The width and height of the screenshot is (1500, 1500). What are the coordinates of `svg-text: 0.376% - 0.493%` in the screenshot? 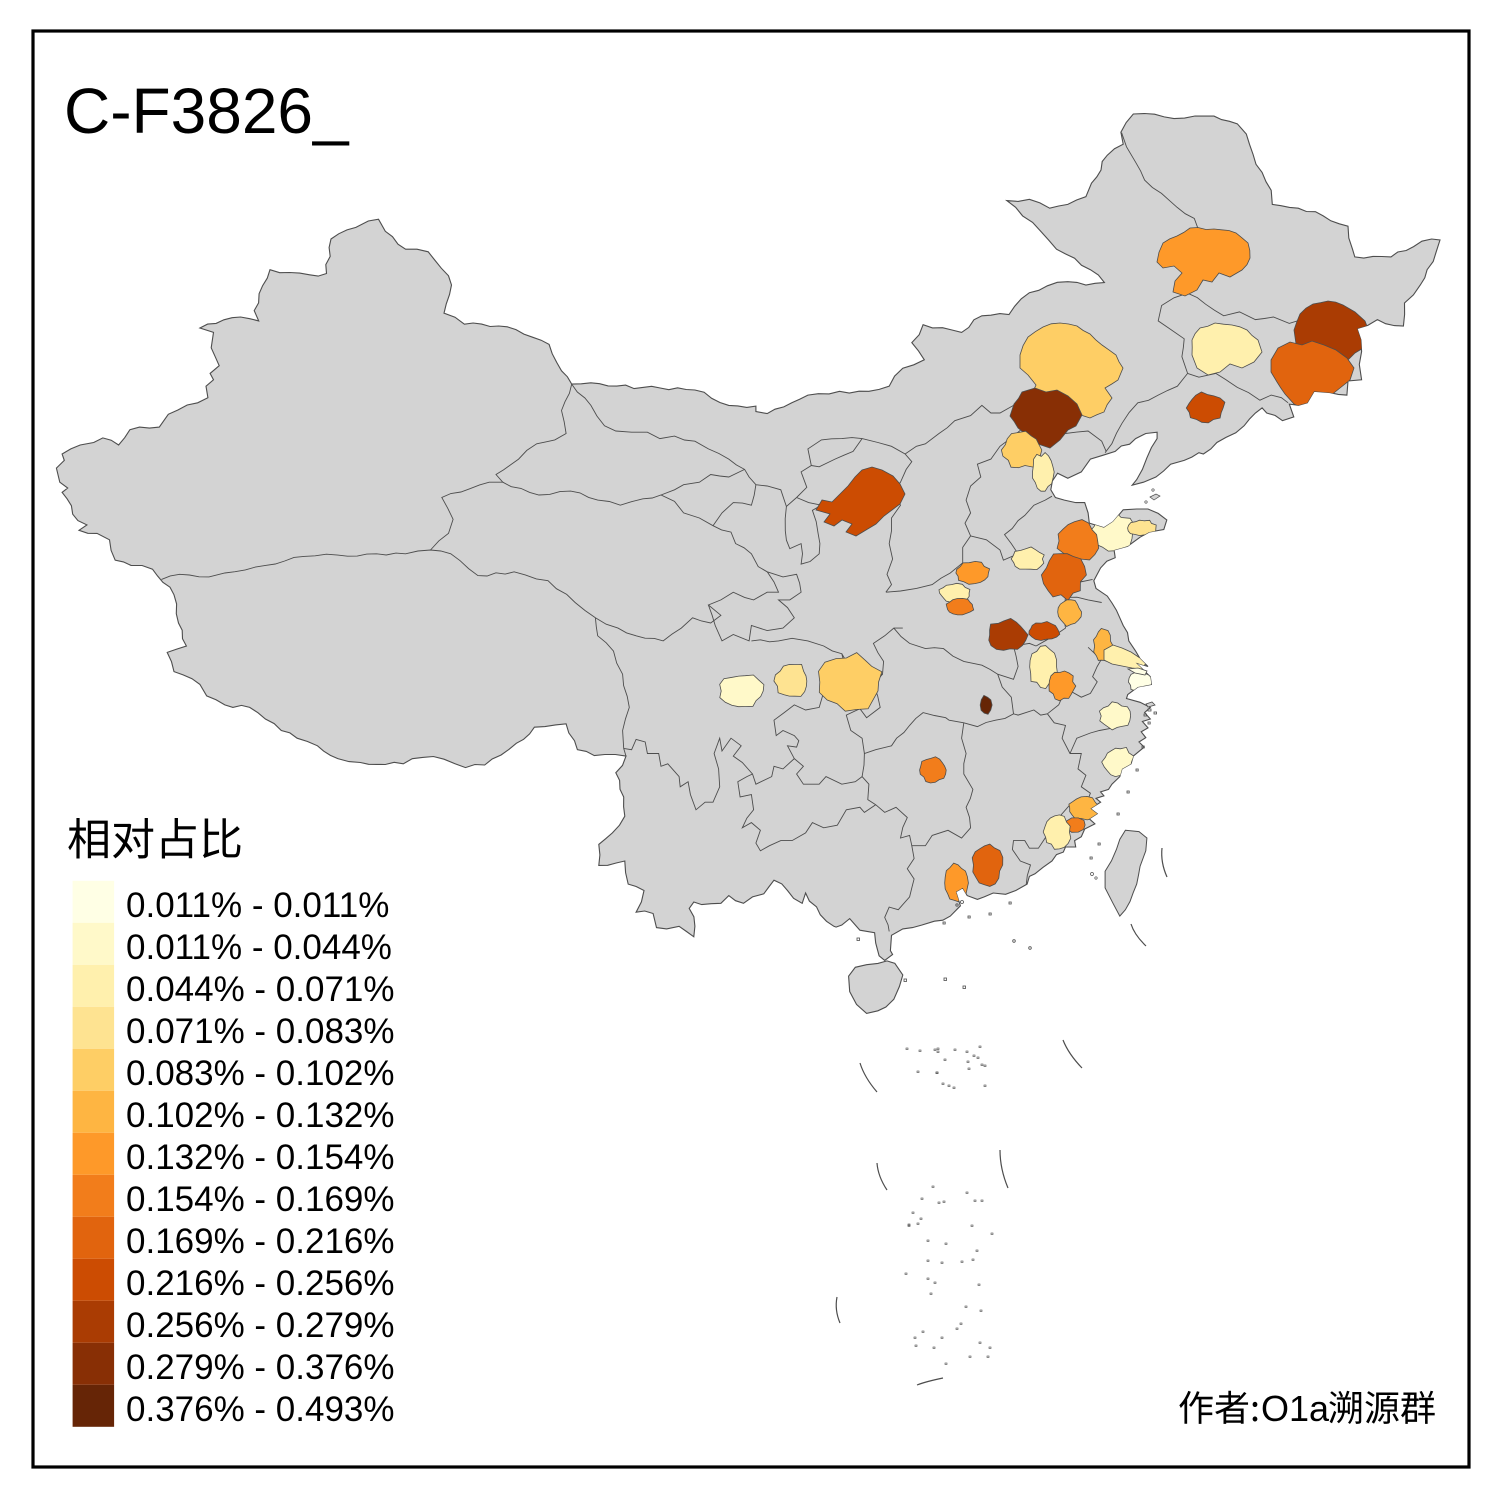 It's located at (260, 1409).